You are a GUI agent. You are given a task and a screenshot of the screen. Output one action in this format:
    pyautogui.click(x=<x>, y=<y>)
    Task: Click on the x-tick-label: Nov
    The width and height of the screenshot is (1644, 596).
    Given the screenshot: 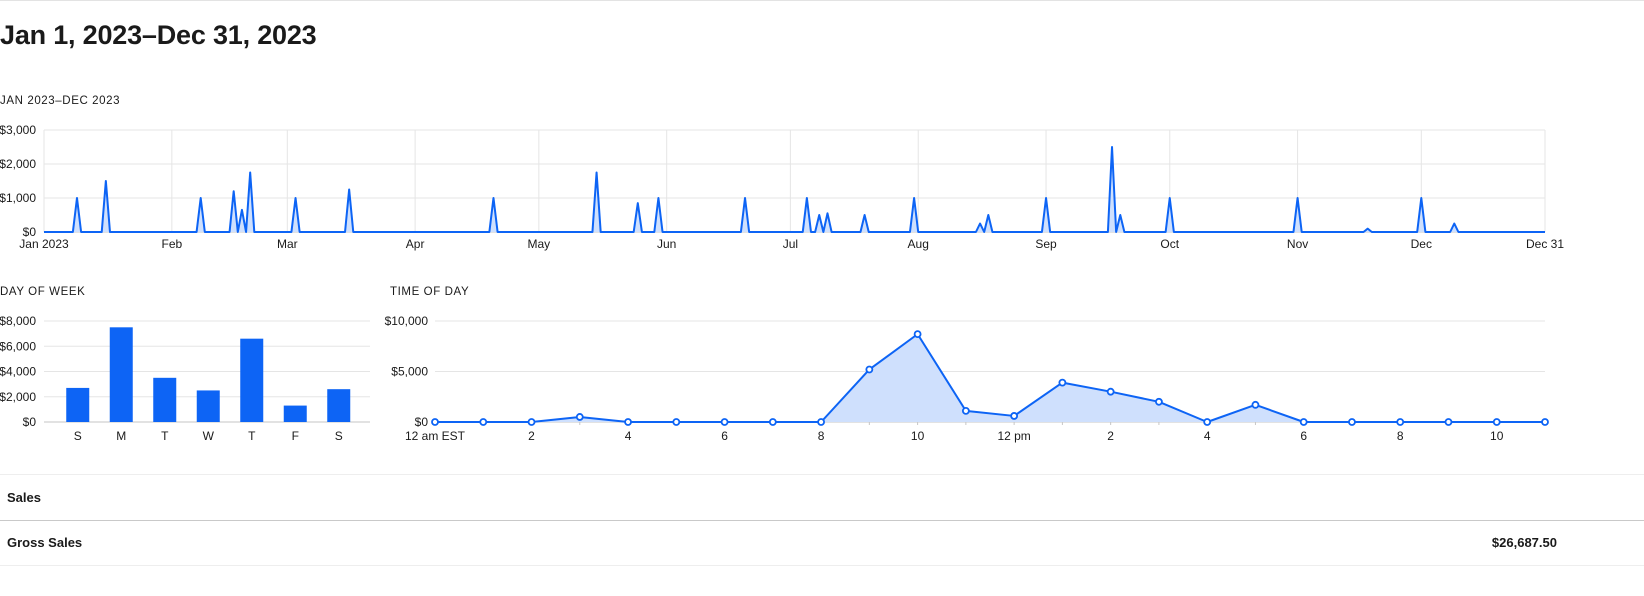 What is the action you would take?
    pyautogui.click(x=1297, y=244)
    